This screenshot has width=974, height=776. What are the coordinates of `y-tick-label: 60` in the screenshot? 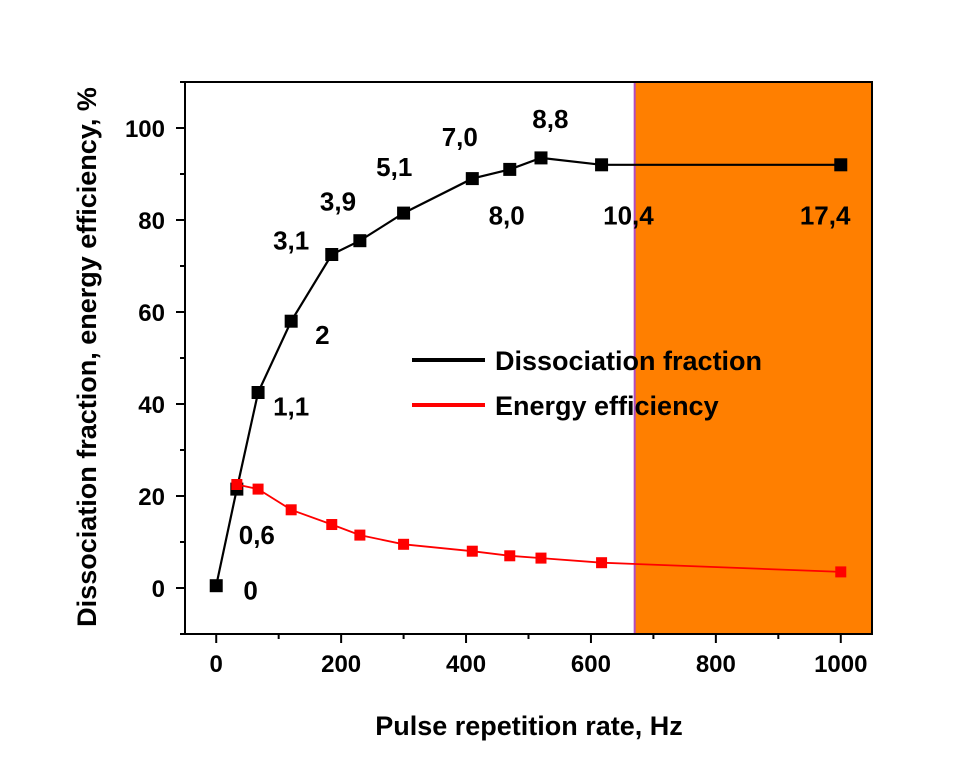 It's located at (151, 313).